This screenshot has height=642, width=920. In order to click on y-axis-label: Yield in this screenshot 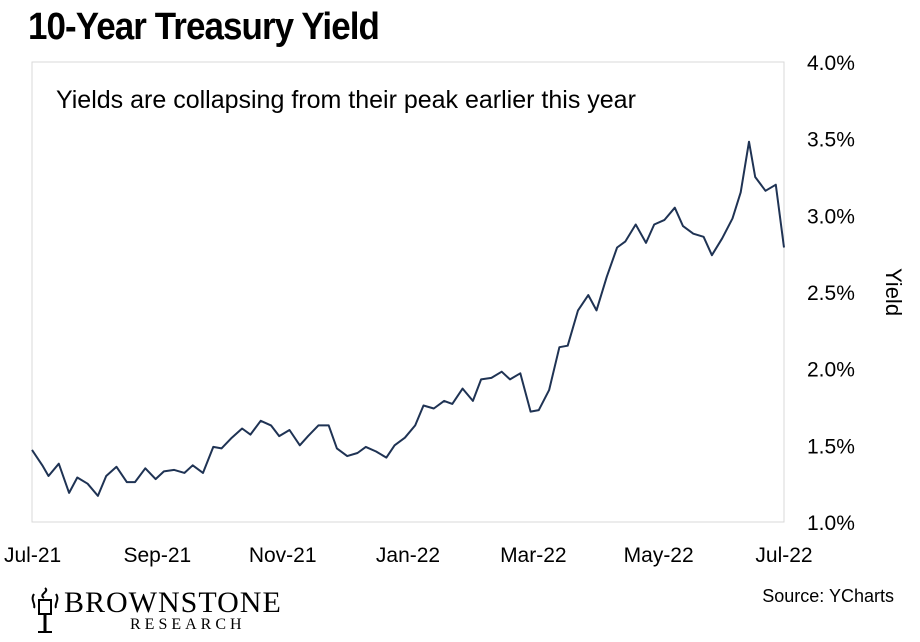, I will do `click(893, 292)`.